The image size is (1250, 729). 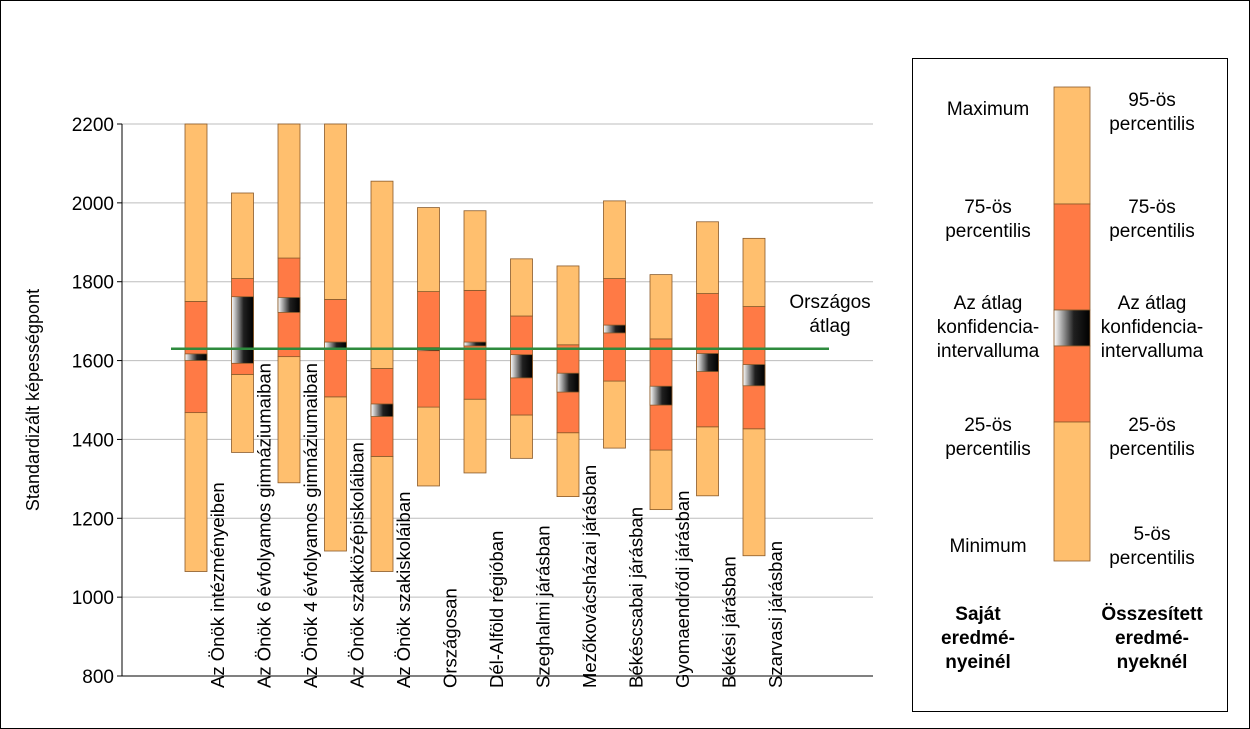 What do you see at coordinates (1152, 112) in the screenshot?
I see `legend-right-p95: 95-ös percentilis` at bounding box center [1152, 112].